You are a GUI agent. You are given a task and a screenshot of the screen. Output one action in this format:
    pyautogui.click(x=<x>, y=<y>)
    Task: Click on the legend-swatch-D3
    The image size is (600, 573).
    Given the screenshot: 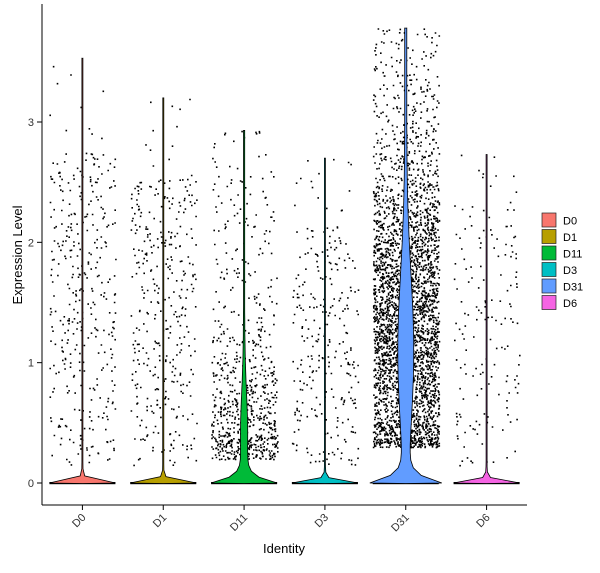 What is the action you would take?
    pyautogui.click(x=549, y=269)
    